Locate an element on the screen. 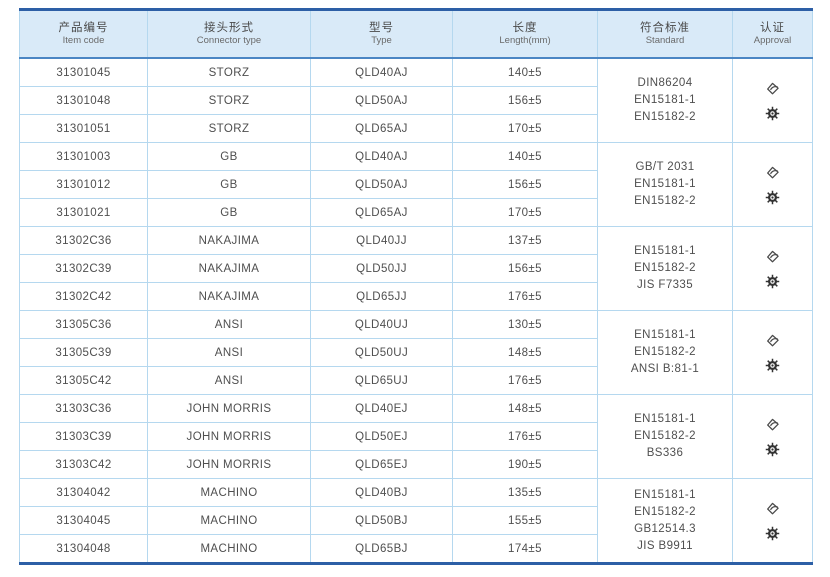 This screenshot has height=577, width=830. table-row: 31302C42 NAKAJIMA QLD65JJ 176±5 is located at coordinates (416, 296).